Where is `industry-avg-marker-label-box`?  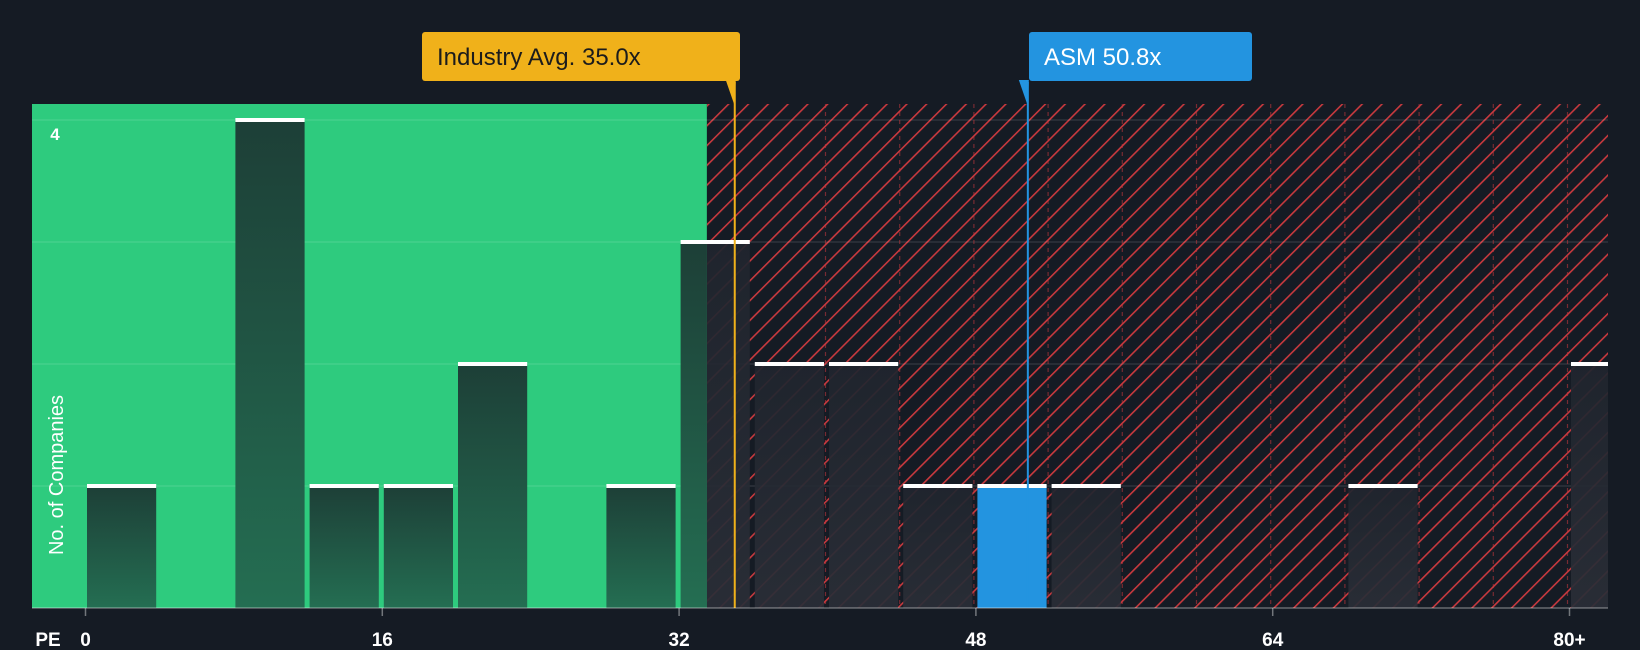
industry-avg-marker-label-box is located at coordinates (581, 56).